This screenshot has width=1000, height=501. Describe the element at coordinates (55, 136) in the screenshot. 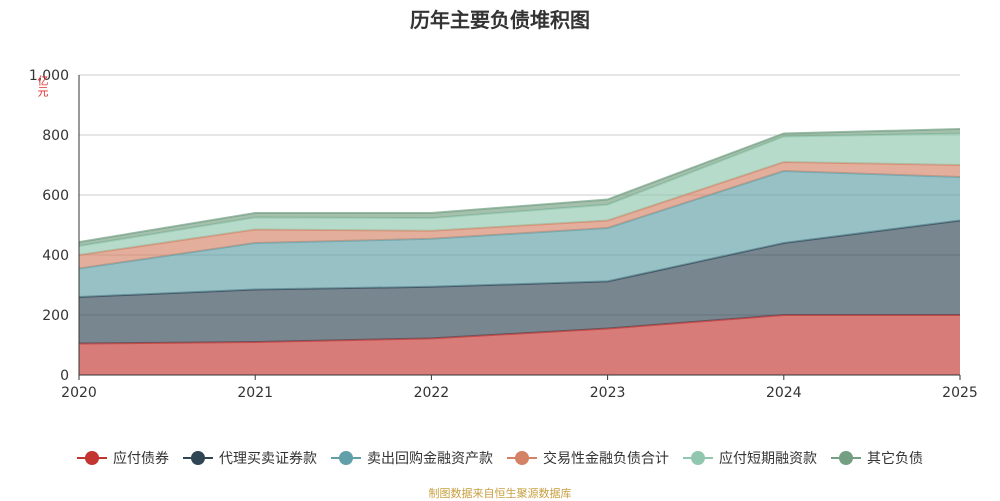

I see `y-tick-label: 800` at that location.